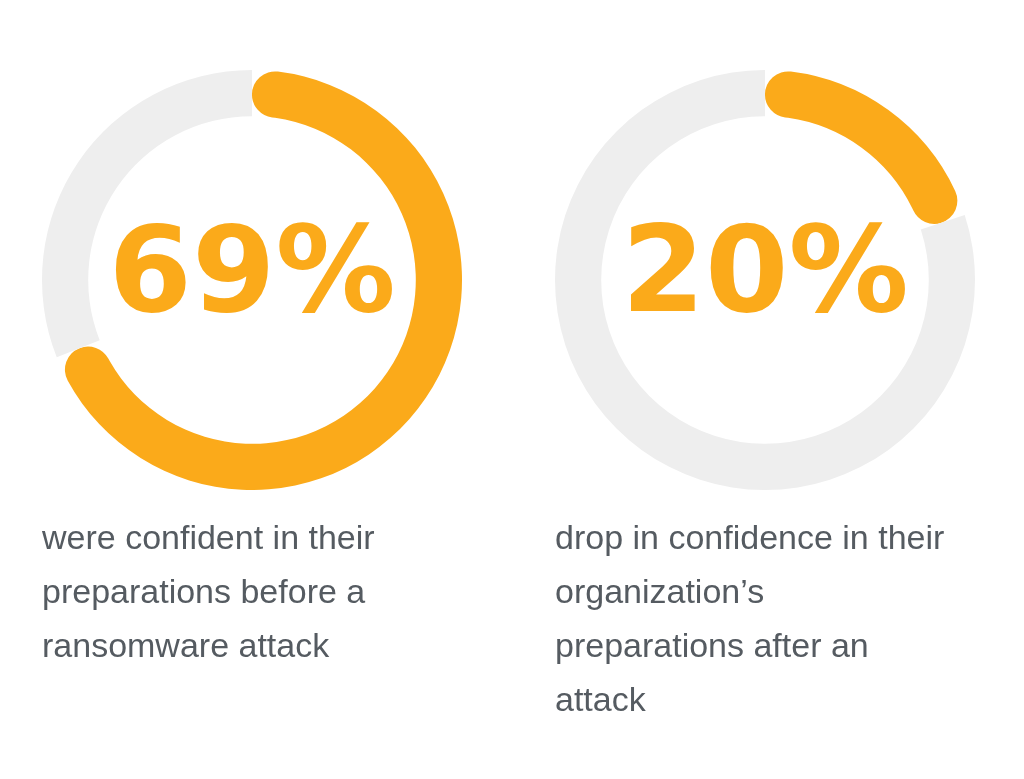  What do you see at coordinates (765, 270) in the screenshot?
I see `data-label: 20%` at bounding box center [765, 270].